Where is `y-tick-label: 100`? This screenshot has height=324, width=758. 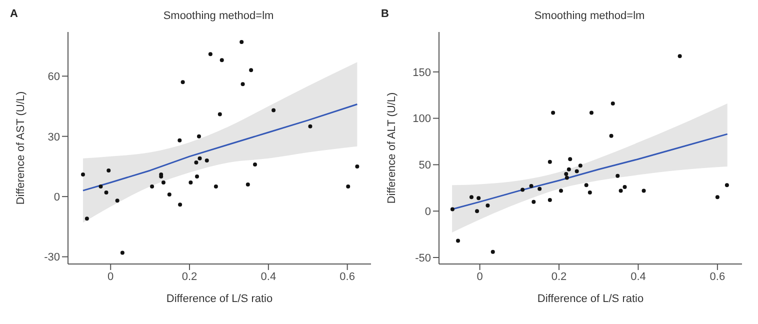 y-tick-label: 100 is located at coordinates (421, 119).